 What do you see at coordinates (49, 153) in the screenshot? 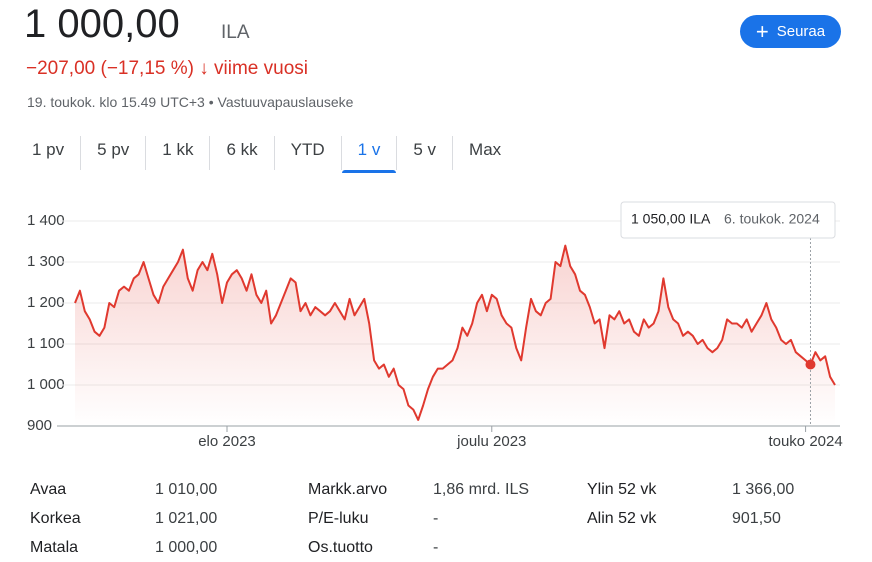
I see `range-tab: 1 pv` at bounding box center [49, 153].